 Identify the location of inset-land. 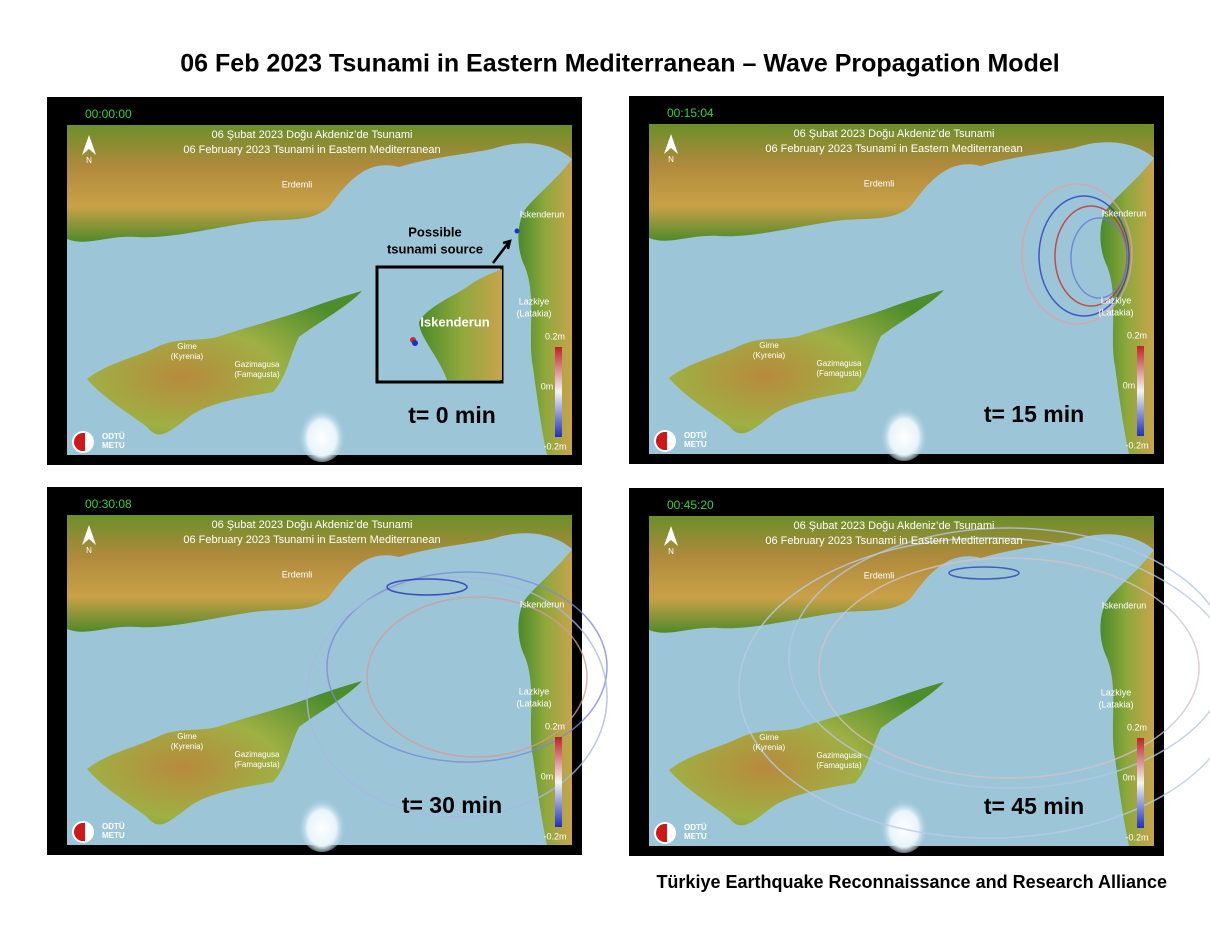
(460, 324).